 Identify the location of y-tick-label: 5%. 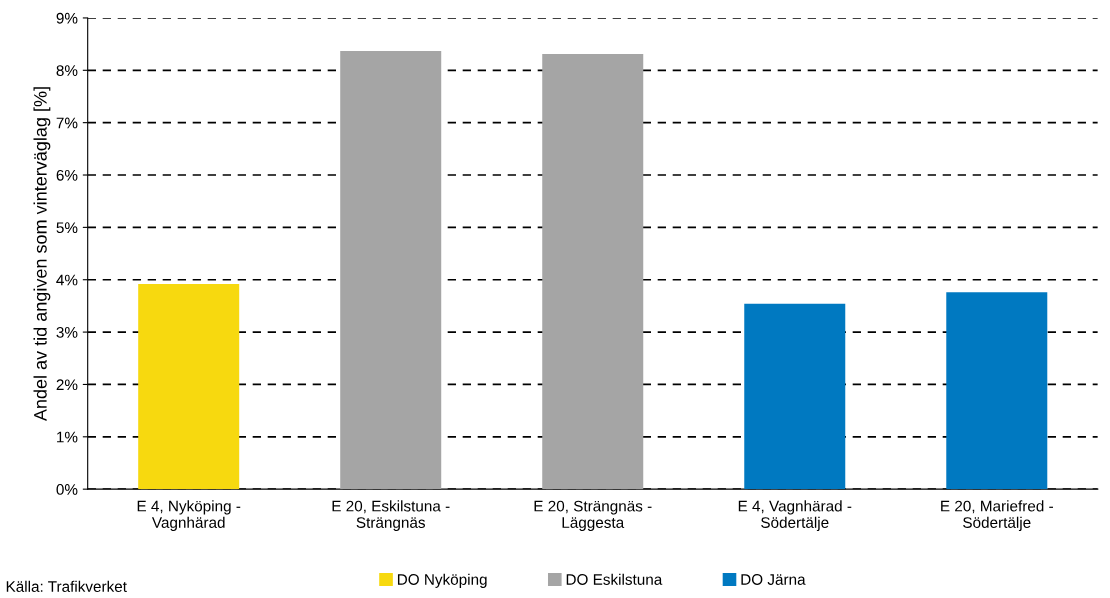
(67, 228).